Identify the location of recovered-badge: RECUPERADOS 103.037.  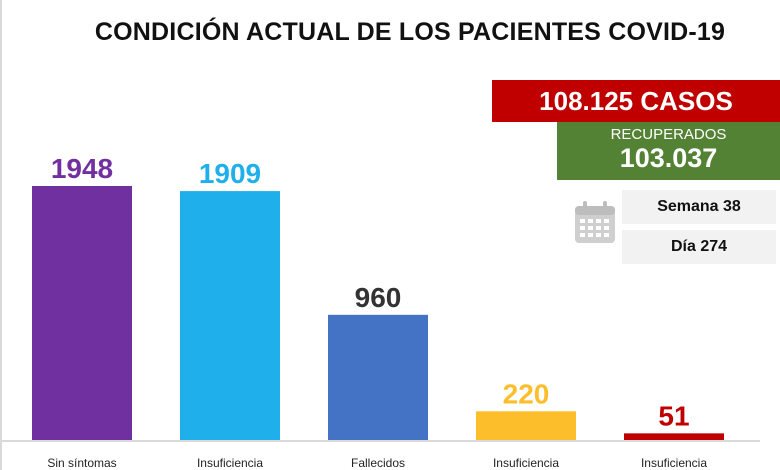
(668, 151).